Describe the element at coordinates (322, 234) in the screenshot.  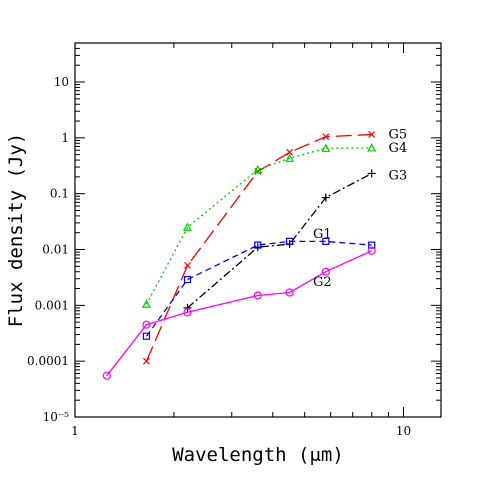
I see `series-label-g1: G1` at that location.